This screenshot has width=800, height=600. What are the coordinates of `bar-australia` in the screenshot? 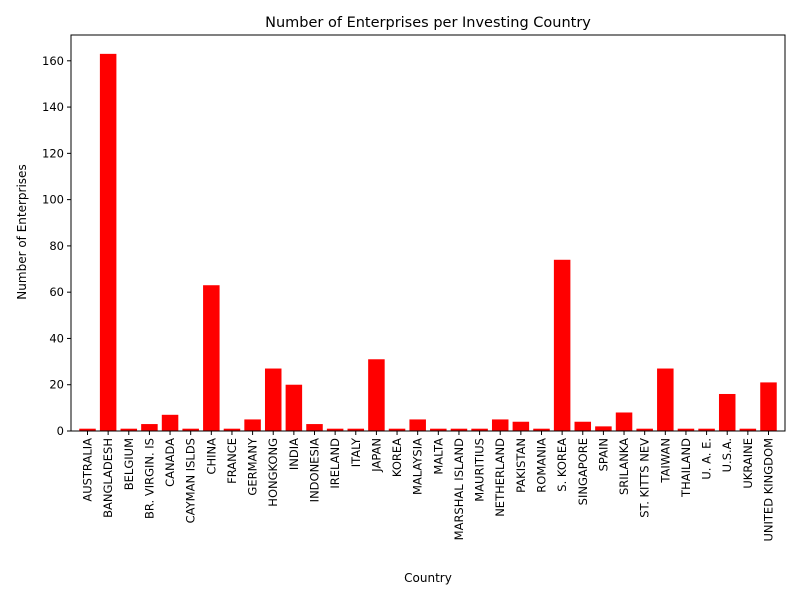 It's located at (87, 429).